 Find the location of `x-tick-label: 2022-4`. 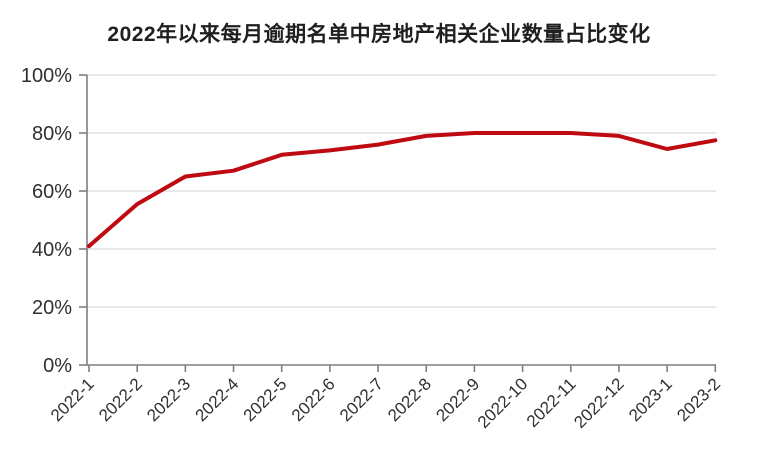

x-tick-label: 2022-4 is located at coordinates (216, 399).